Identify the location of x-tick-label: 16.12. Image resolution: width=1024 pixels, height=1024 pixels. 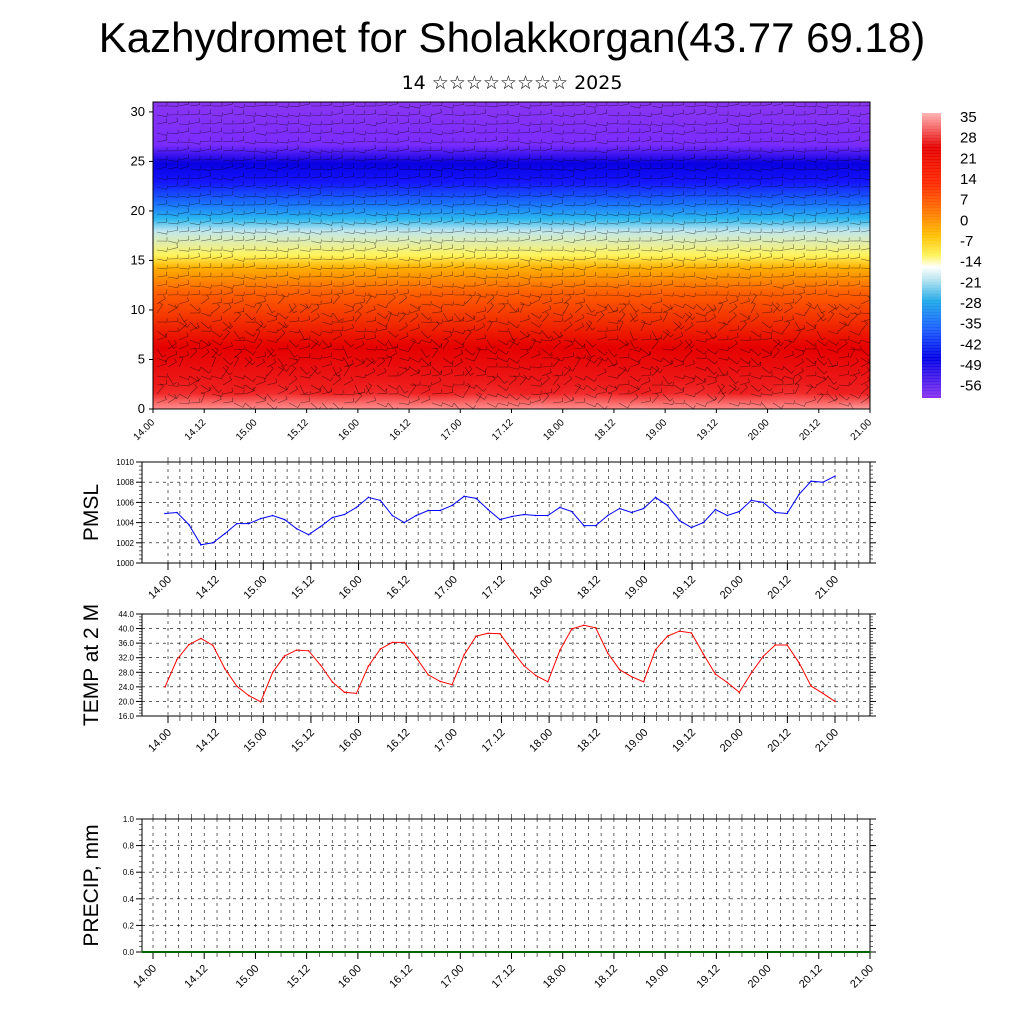
(401, 430).